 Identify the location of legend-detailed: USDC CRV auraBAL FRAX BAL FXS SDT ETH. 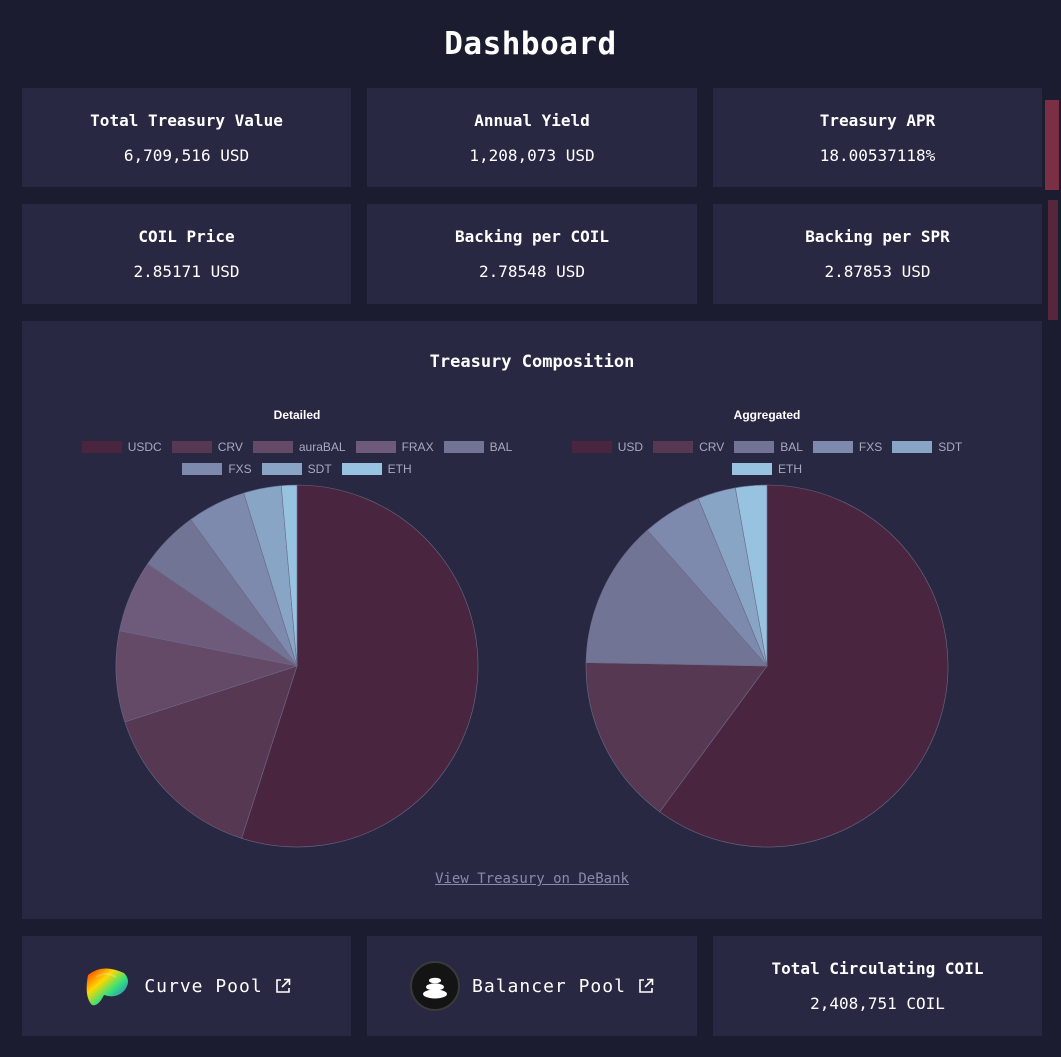
(297, 458).